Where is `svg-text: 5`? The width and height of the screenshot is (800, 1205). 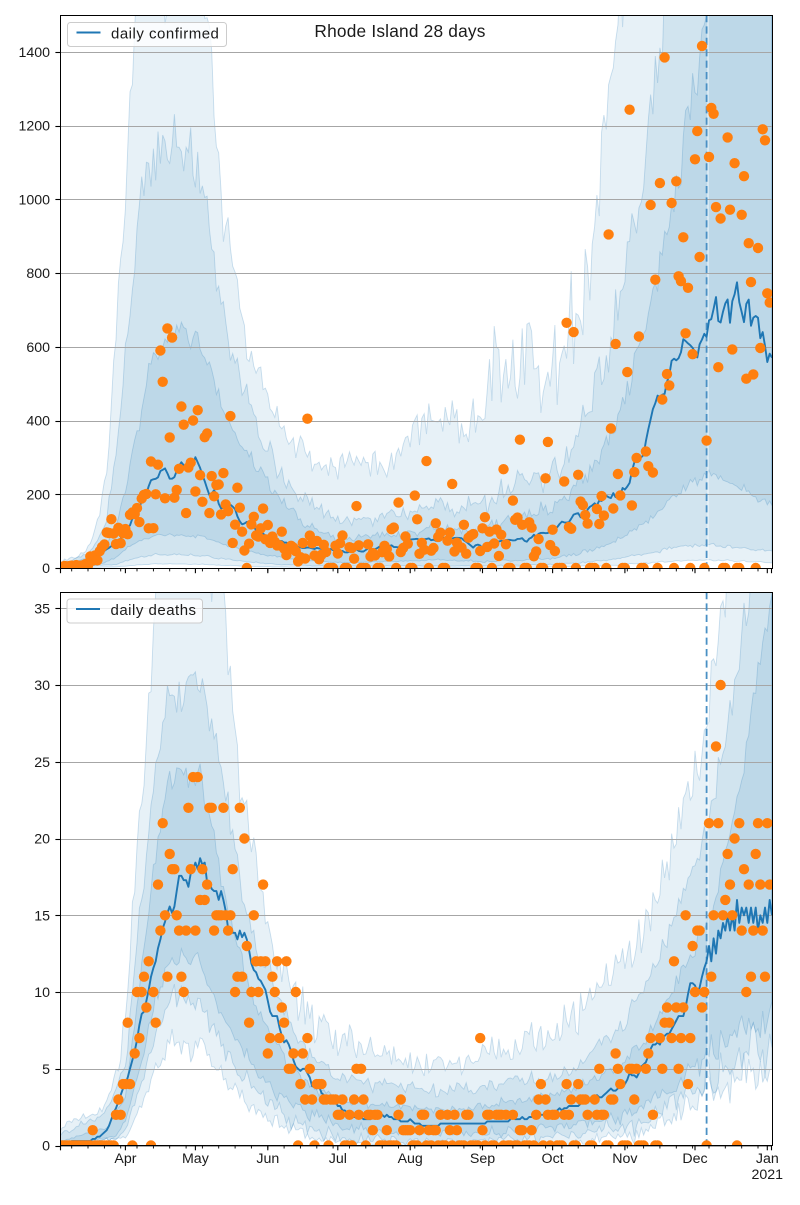
svg-text: 5 is located at coordinates (46, 1070).